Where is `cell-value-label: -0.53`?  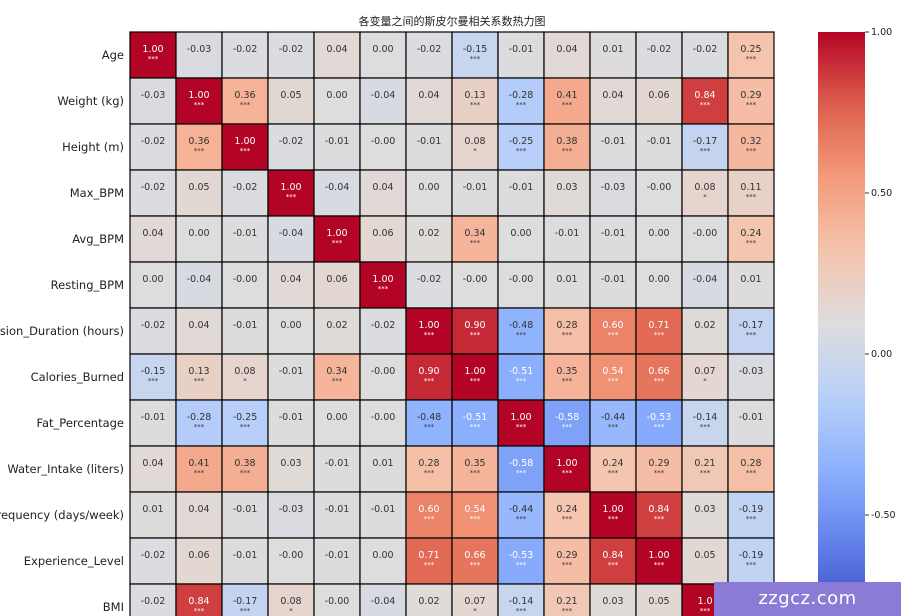 cell-value-label: -0.53 is located at coordinates (659, 417).